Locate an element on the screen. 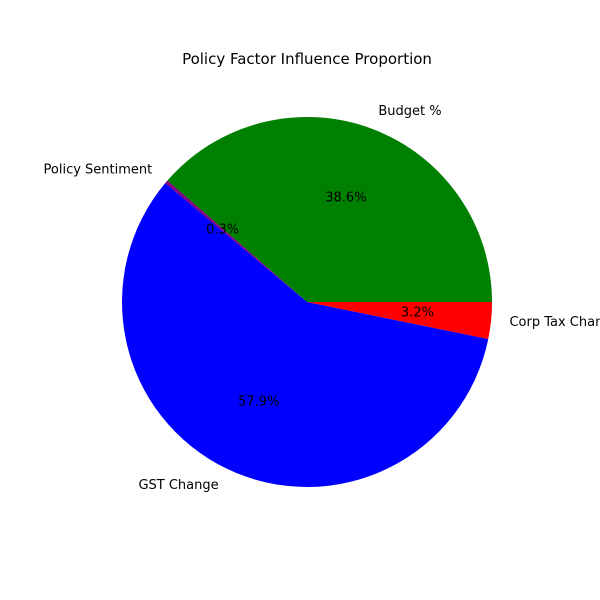  chart-title: Policy Factor Influence Proportion is located at coordinates (307, 59).